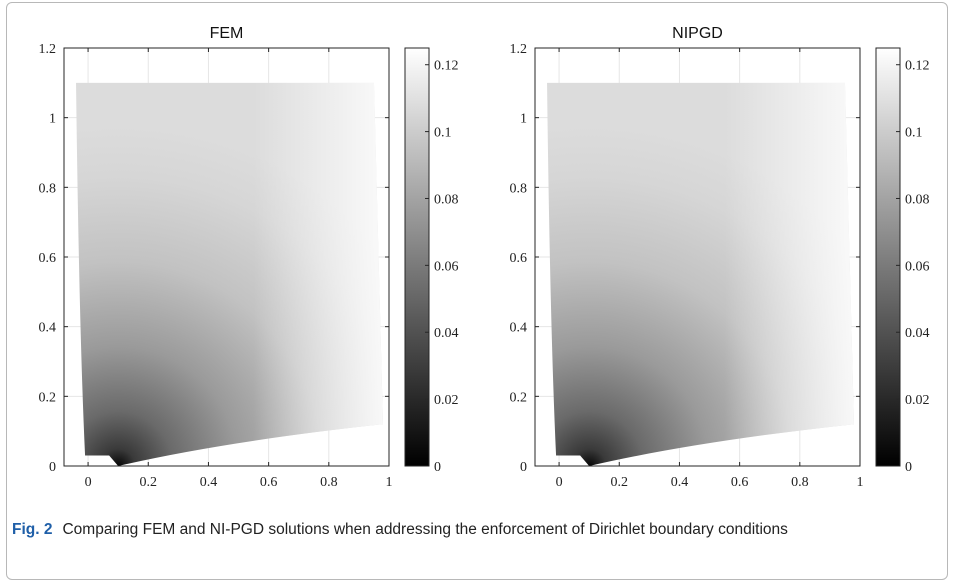 The height and width of the screenshot is (584, 955). I want to click on chart-title: NIPGD, so click(697, 33).